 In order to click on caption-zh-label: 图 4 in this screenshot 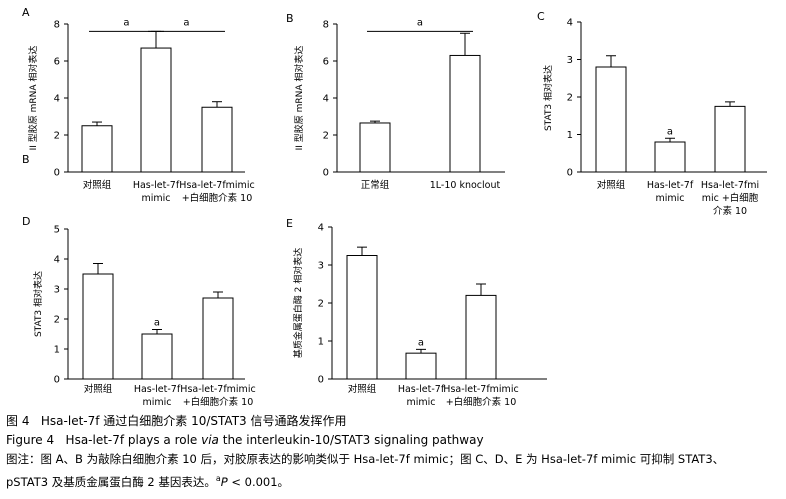, I will do `click(18, 421)`.